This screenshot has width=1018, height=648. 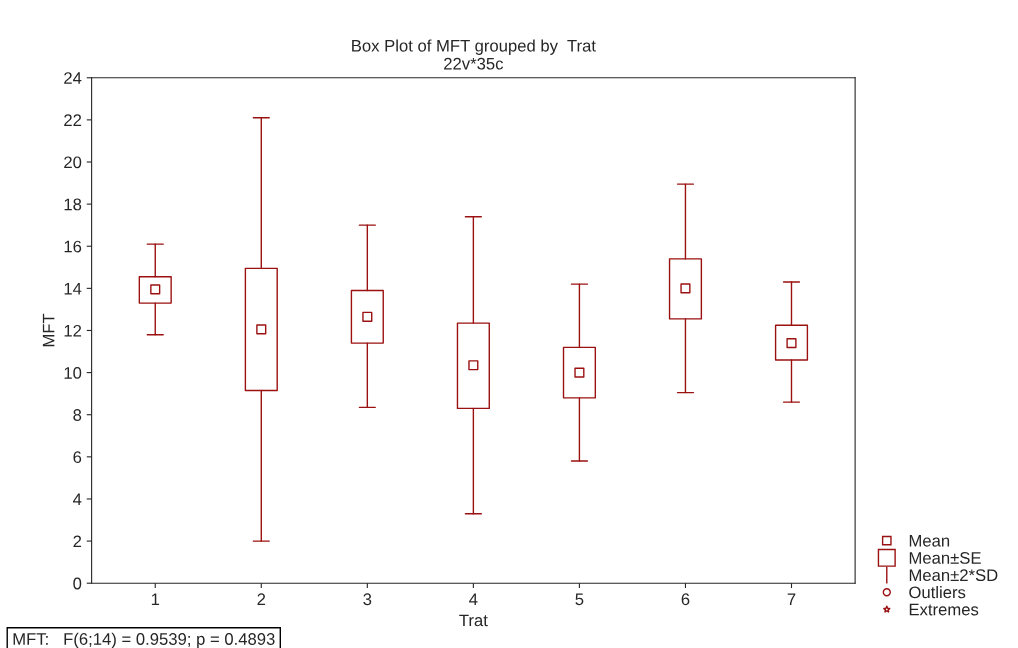 What do you see at coordinates (953, 575) in the screenshot?
I see `legend-label: Mean±2*SD` at bounding box center [953, 575].